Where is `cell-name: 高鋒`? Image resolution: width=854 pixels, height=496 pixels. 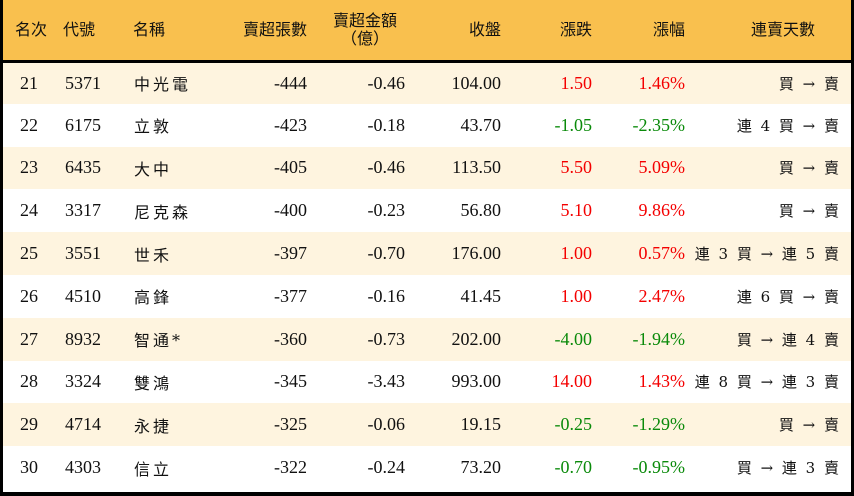 cell-name: 高鋒 is located at coordinates (153, 298).